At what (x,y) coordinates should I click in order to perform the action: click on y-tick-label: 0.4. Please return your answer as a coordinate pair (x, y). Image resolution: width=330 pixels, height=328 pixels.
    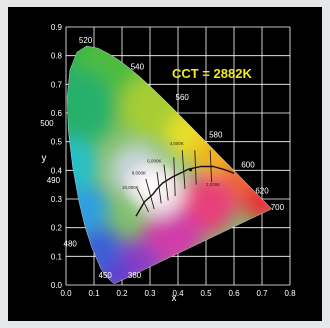
    Looking at the image, I should click on (57, 170).